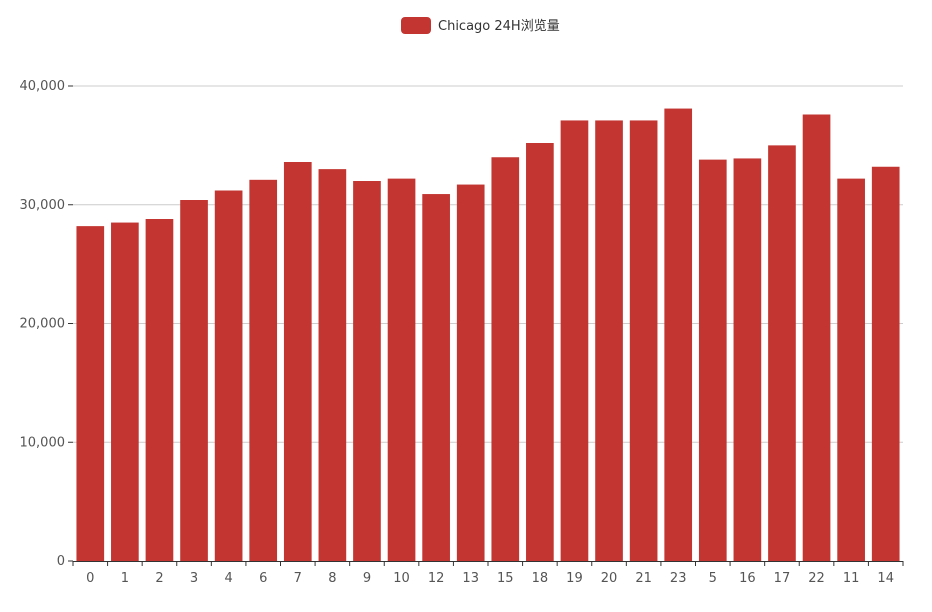 The width and height of the screenshot is (932, 612). I want to click on x-tick-label: 22, so click(816, 578).